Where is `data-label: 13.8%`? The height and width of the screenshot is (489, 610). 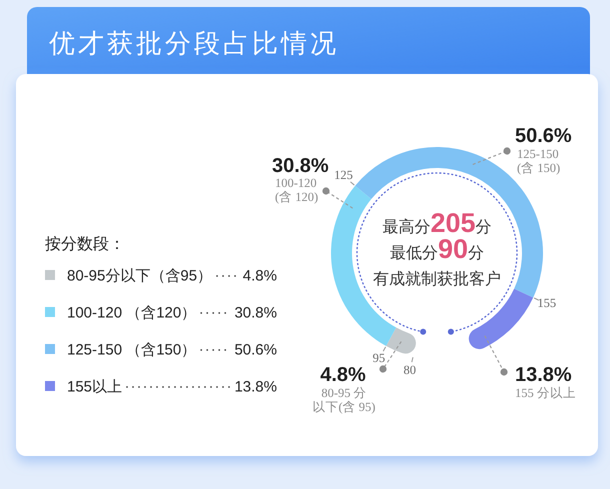 data-label: 13.8% is located at coordinates (543, 375).